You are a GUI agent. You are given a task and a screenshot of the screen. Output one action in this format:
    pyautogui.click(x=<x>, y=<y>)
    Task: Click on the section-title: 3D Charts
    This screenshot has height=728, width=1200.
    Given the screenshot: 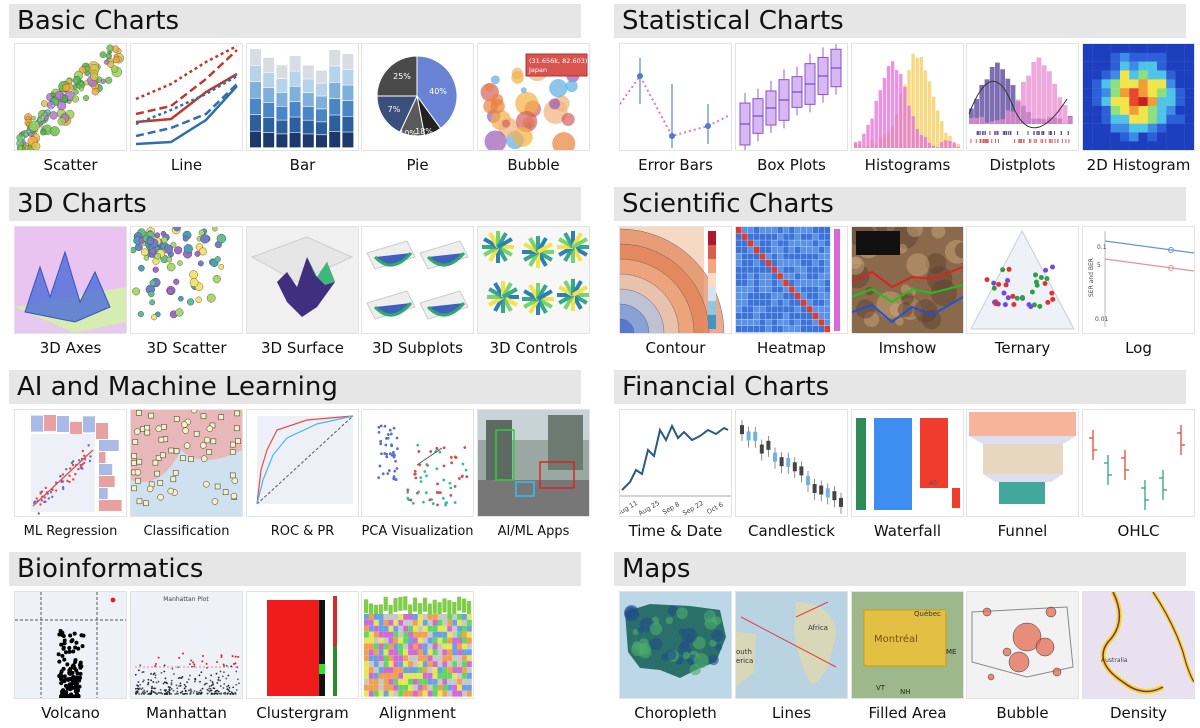 What is the action you would take?
    pyautogui.click(x=82, y=204)
    